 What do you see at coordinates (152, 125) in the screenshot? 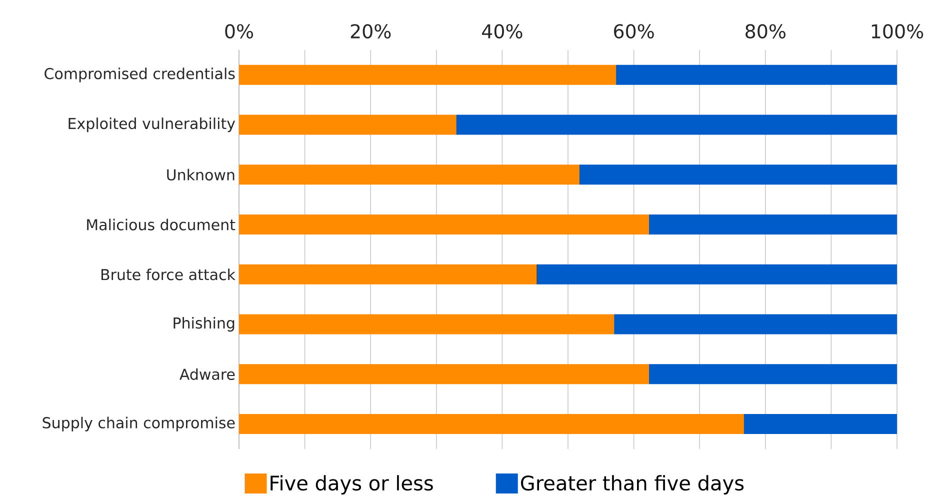
I see `y-tick-label: Exploited vulnerability` at bounding box center [152, 125].